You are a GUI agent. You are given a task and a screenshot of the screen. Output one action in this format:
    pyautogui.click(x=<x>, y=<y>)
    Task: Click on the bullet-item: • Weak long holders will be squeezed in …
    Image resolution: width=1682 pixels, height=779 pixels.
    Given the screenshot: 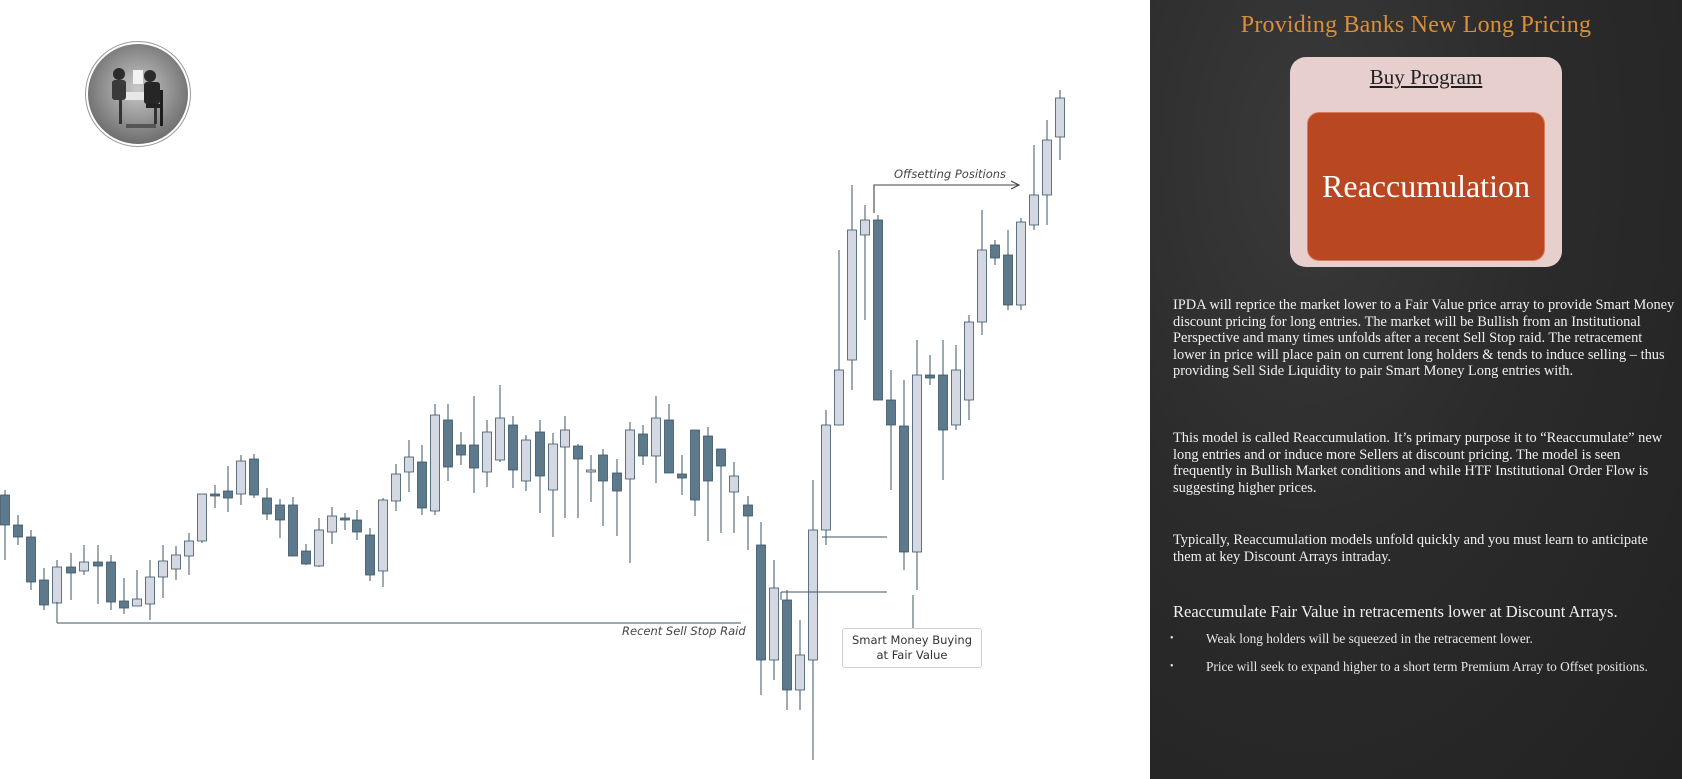 What is the action you would take?
    pyautogui.click(x=1416, y=644)
    